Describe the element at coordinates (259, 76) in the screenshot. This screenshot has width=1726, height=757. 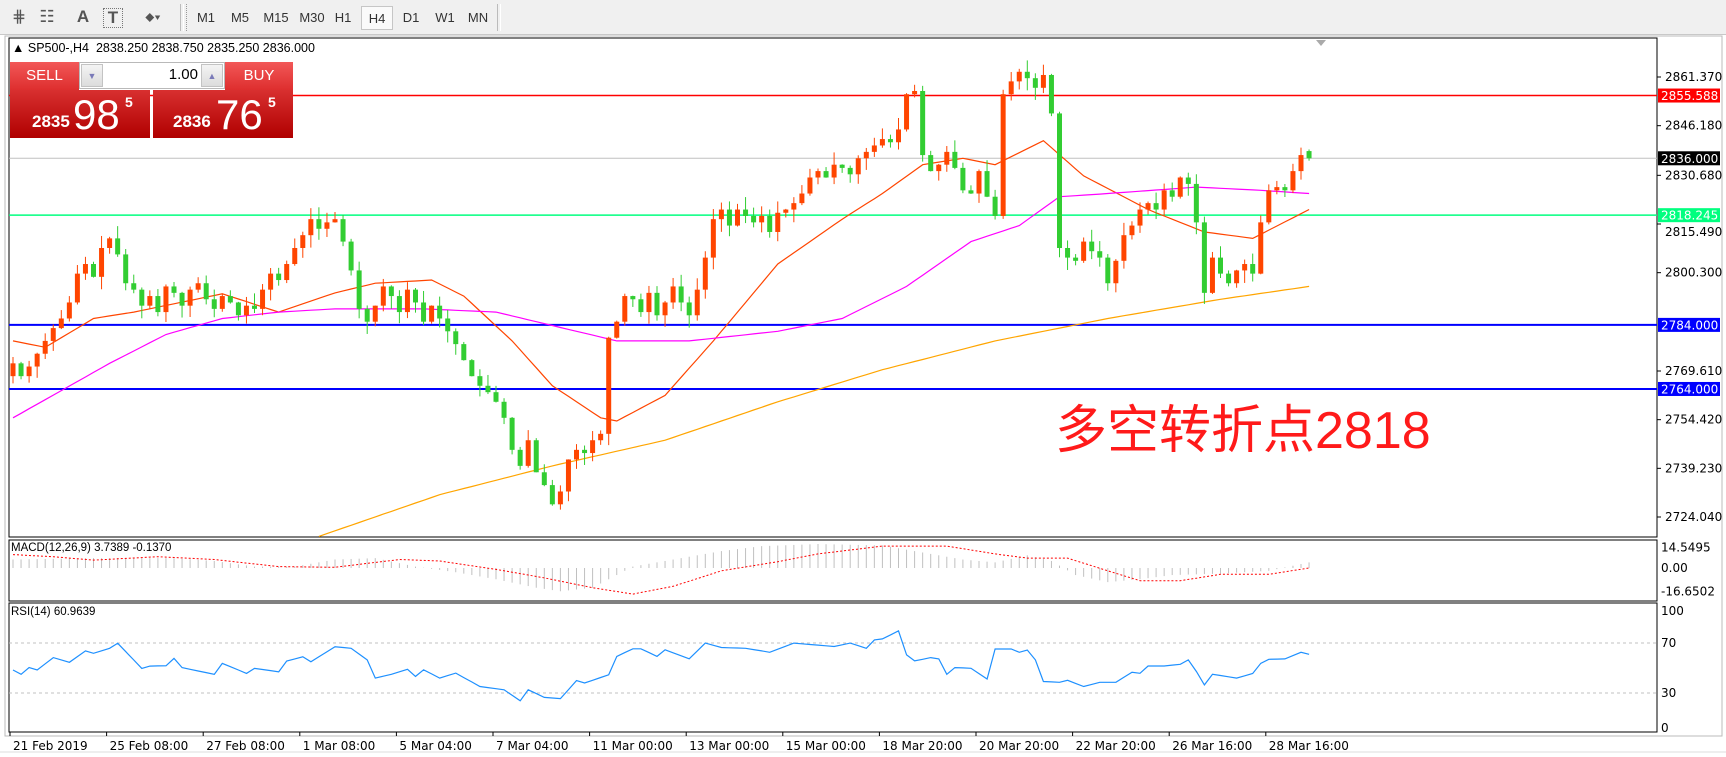
I see `buy-button: BUY` at that location.